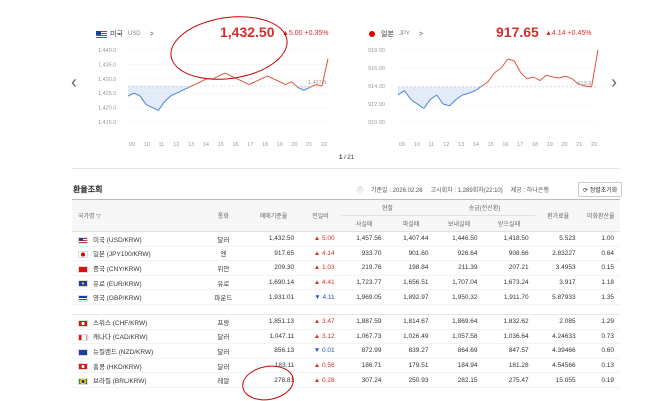 The height and width of the screenshot is (401, 650). Describe the element at coordinates (558, 283) in the screenshot. I see `exchange-fee: 3.917` at that location.